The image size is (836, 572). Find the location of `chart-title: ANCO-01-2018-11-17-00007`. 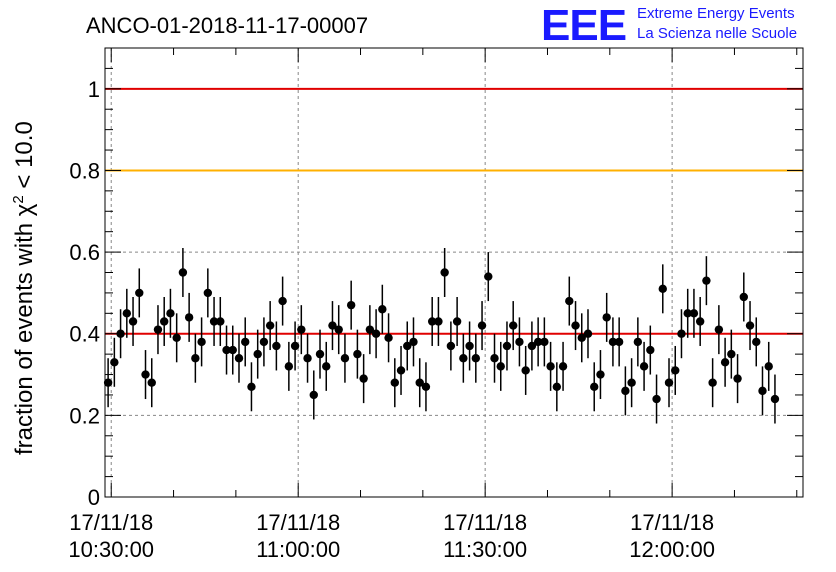

chart-title: ANCO-01-2018-11-17-00007 is located at coordinates (227, 25).